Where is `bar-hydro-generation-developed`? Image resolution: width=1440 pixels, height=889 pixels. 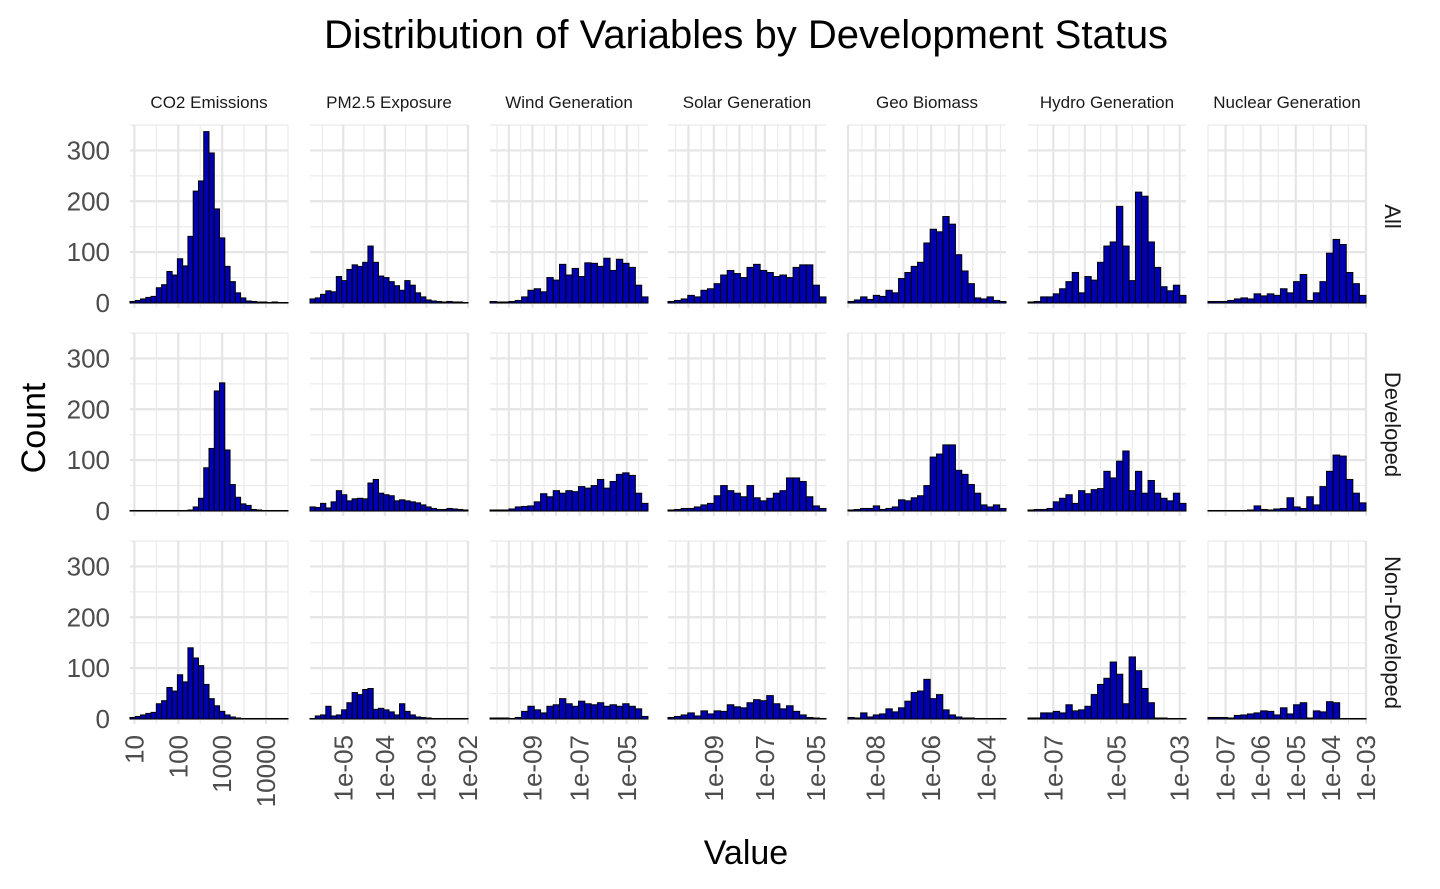 bar-hydro-generation-developed is located at coordinates (1145, 502).